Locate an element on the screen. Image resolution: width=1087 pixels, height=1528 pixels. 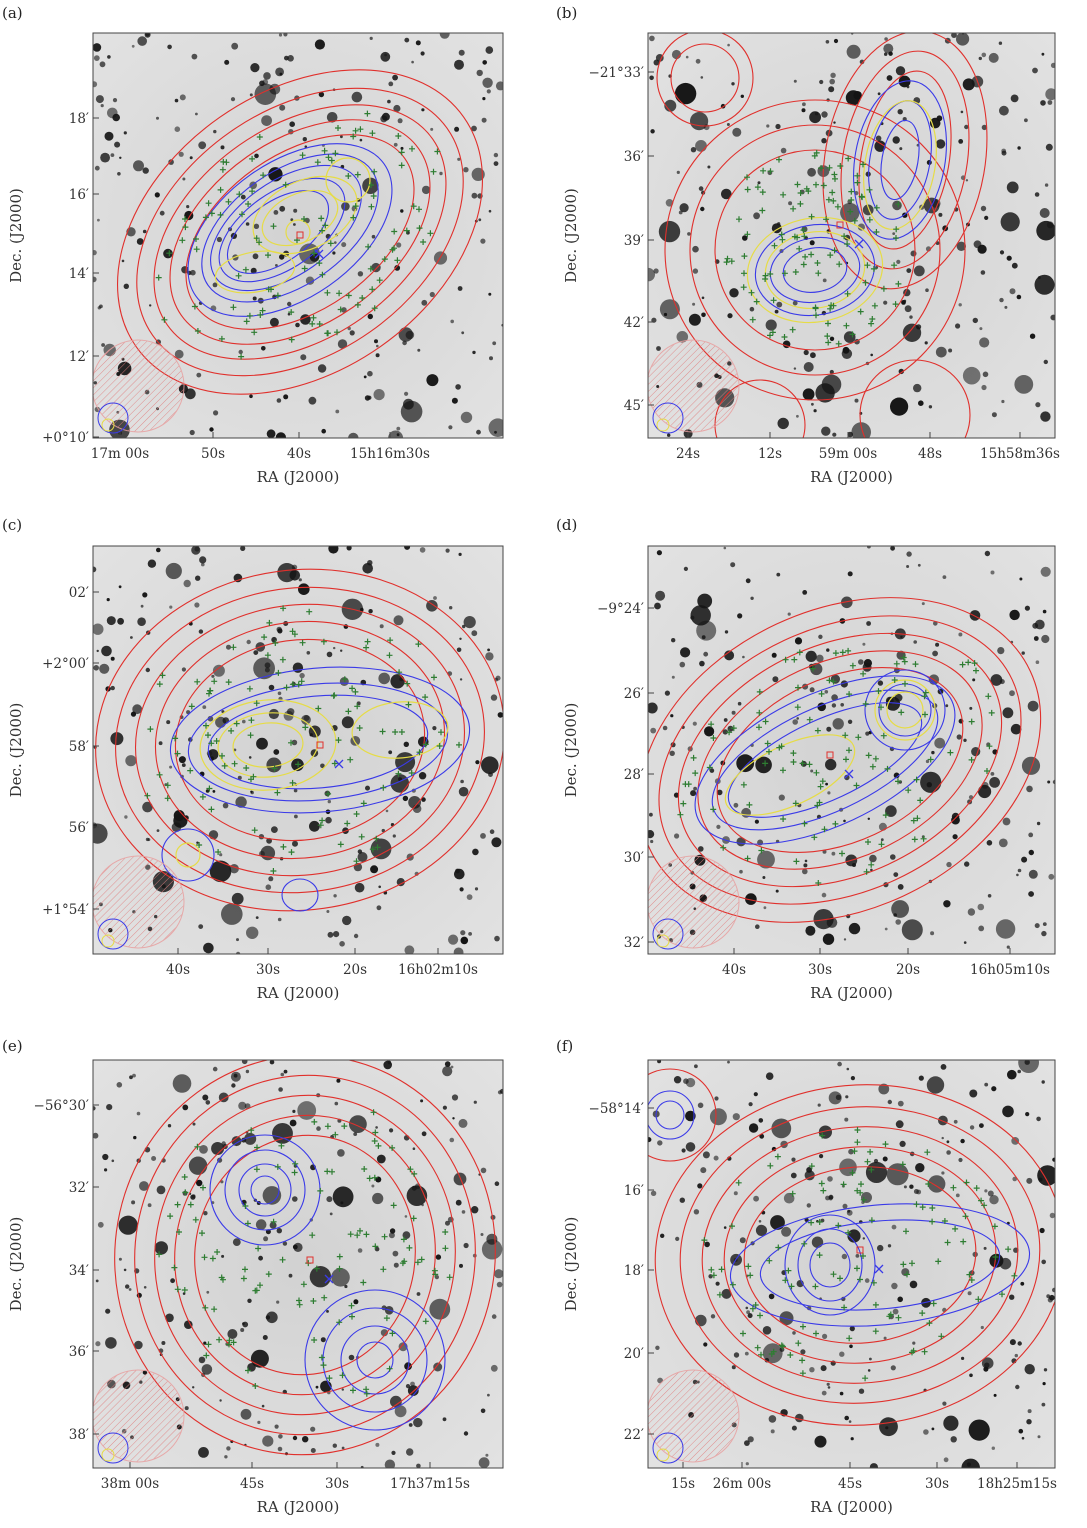
x-axis-label: RA (J2000) is located at coordinates (851, 1507).